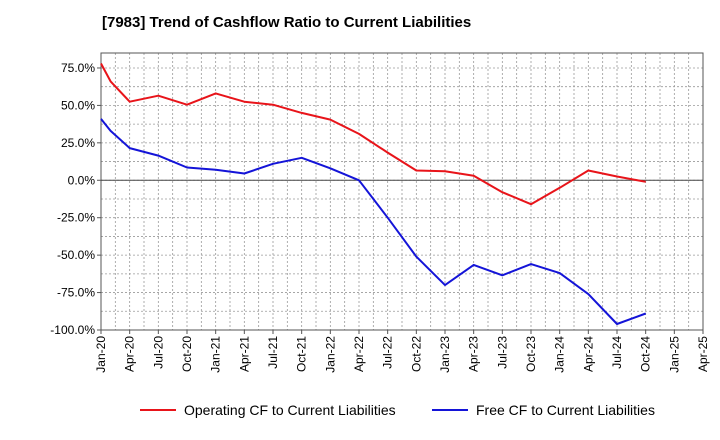 The width and height of the screenshot is (720, 440). I want to click on legend-item-free-cf: Free CF to Current Liabilities, so click(543, 410).